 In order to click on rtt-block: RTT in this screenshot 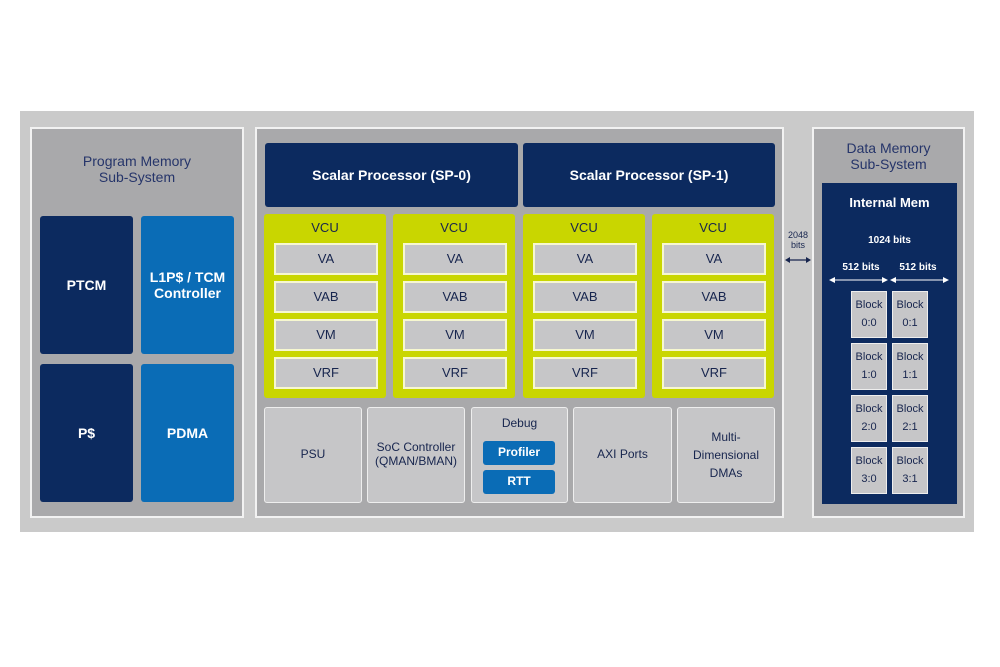, I will do `click(519, 482)`.